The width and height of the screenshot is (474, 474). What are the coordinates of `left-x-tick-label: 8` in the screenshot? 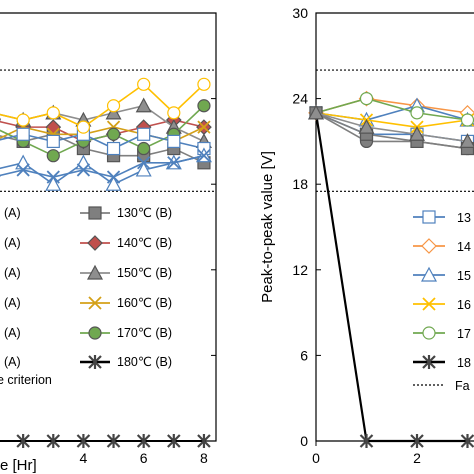 It's located at (204, 458).